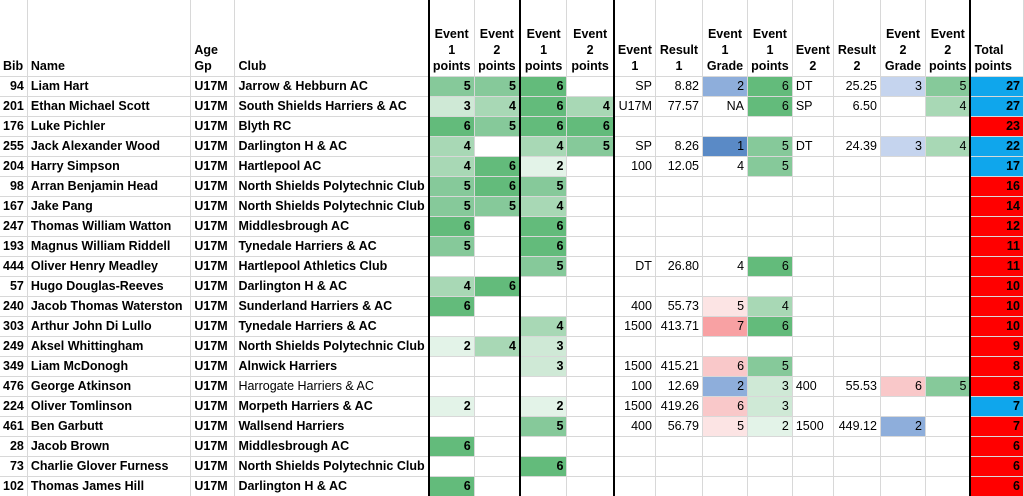 The height and width of the screenshot is (496, 1024). What do you see at coordinates (332, 326) in the screenshot?
I see `club-cell: Tynedale Harriers & AC` at bounding box center [332, 326].